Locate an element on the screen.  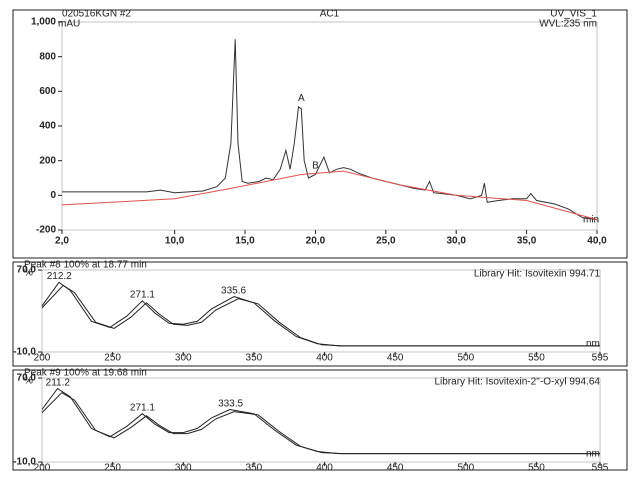
x-tick-label: 20,0 is located at coordinates (316, 241).